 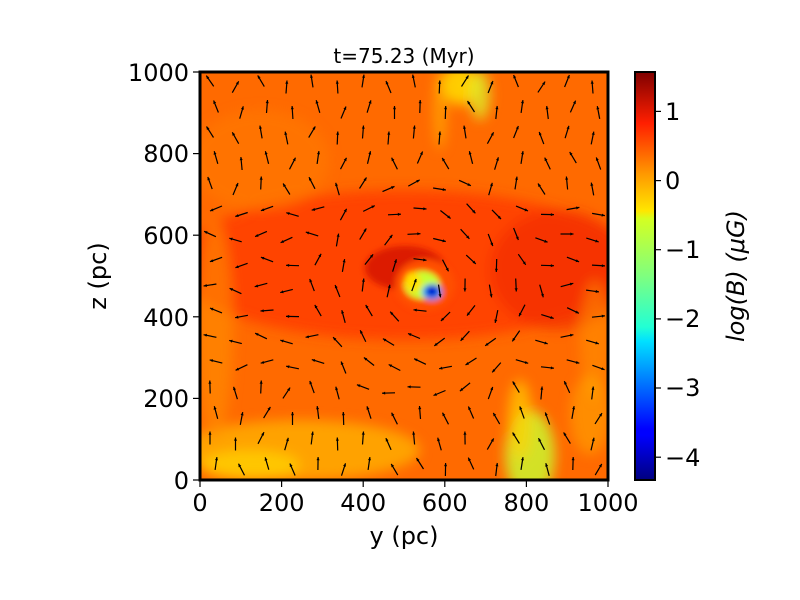 I want to click on x-axis-label: y (pc), so click(x=404, y=536).